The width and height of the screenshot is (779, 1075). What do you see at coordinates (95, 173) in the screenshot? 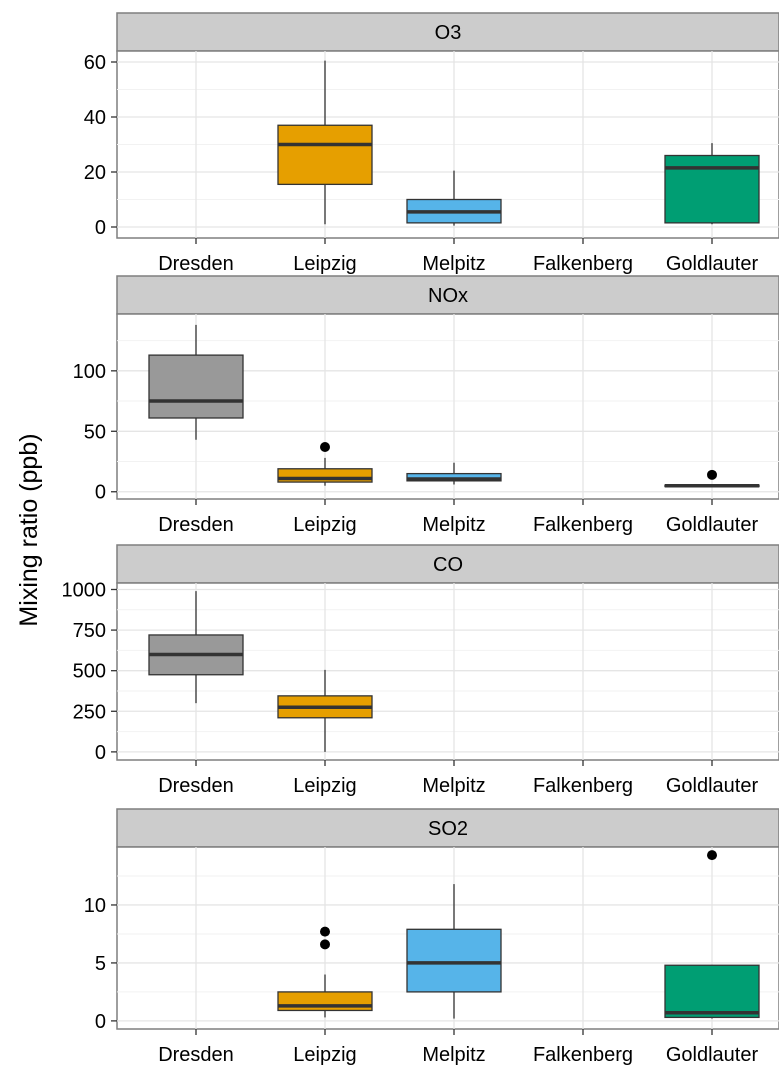
I see `y-tick-label: 20` at bounding box center [95, 173].